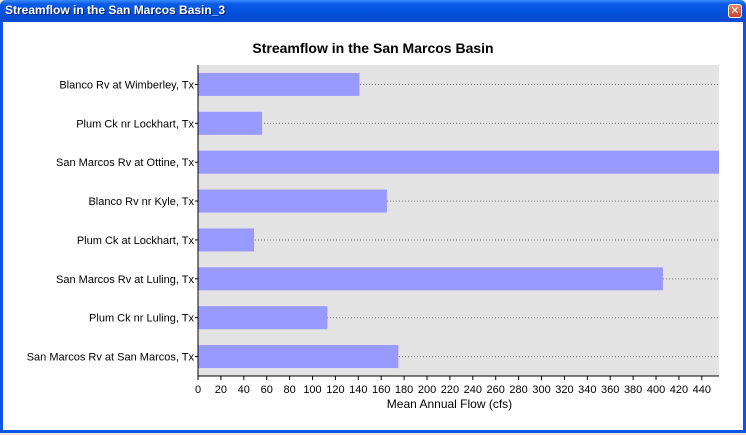  I want to click on x-tick-label: 240, so click(473, 390).